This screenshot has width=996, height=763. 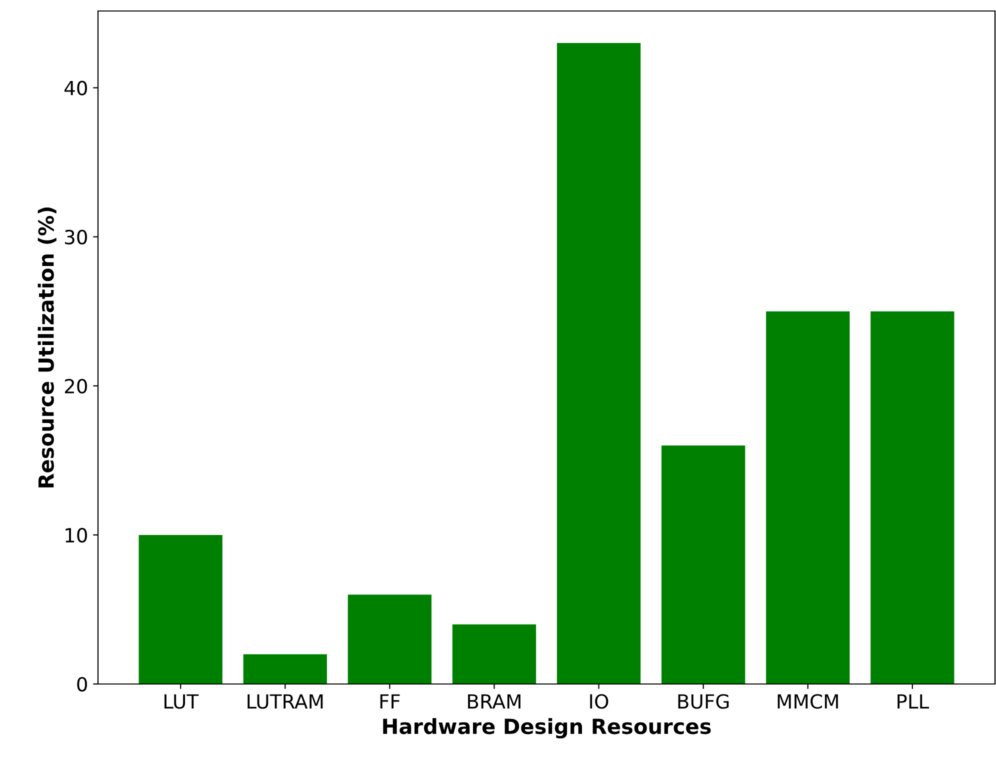 I want to click on y-axis-title: Resource Utilization (%), so click(x=47, y=347).